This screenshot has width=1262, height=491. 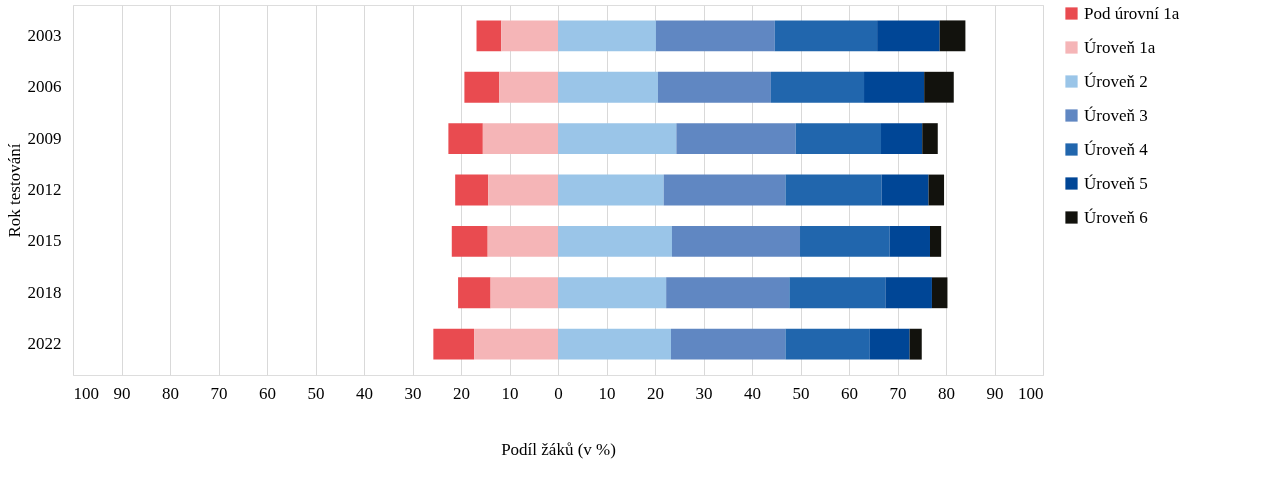 What do you see at coordinates (558, 393) in the screenshot?
I see `x-tick-label: 0` at bounding box center [558, 393].